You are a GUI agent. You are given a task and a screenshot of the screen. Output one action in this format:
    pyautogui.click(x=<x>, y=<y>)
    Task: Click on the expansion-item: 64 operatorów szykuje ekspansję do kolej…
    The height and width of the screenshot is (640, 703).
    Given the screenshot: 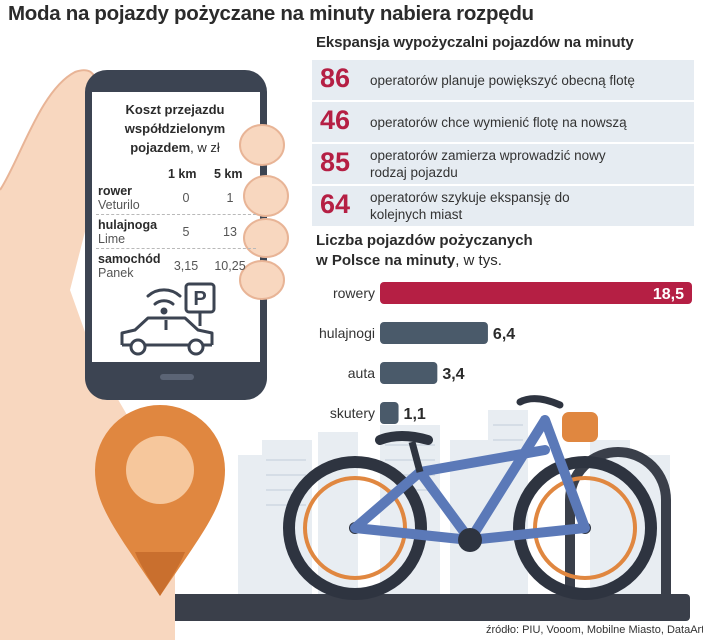 What is the action you would take?
    pyautogui.click(x=503, y=206)
    